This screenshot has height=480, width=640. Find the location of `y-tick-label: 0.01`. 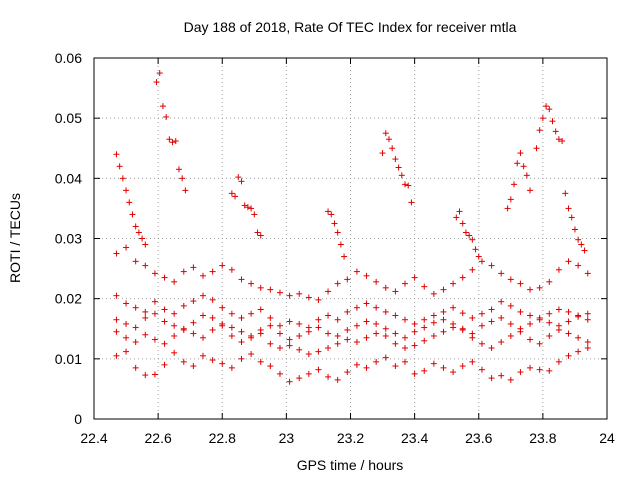

y-tick-label: 0.01 is located at coordinates (68, 359).